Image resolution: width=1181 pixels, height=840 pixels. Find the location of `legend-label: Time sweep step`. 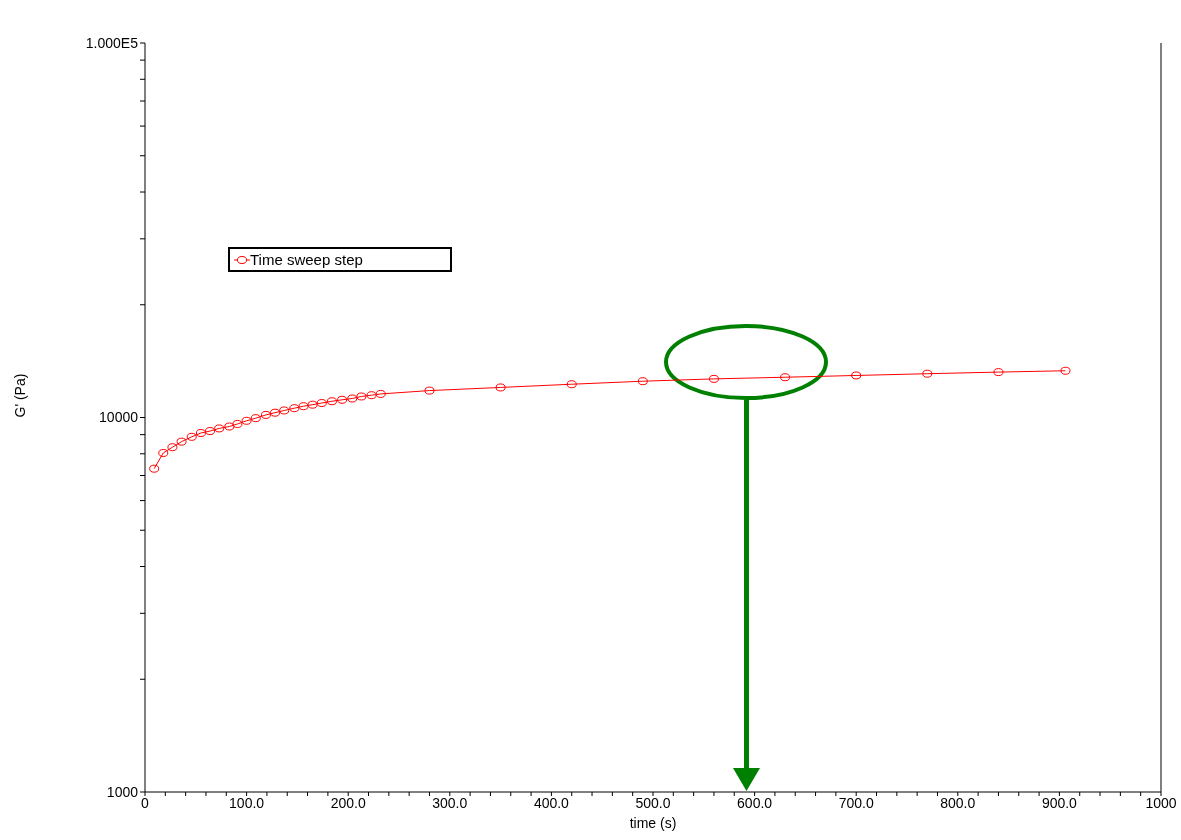

legend-label: Time sweep step is located at coordinates (306, 259).